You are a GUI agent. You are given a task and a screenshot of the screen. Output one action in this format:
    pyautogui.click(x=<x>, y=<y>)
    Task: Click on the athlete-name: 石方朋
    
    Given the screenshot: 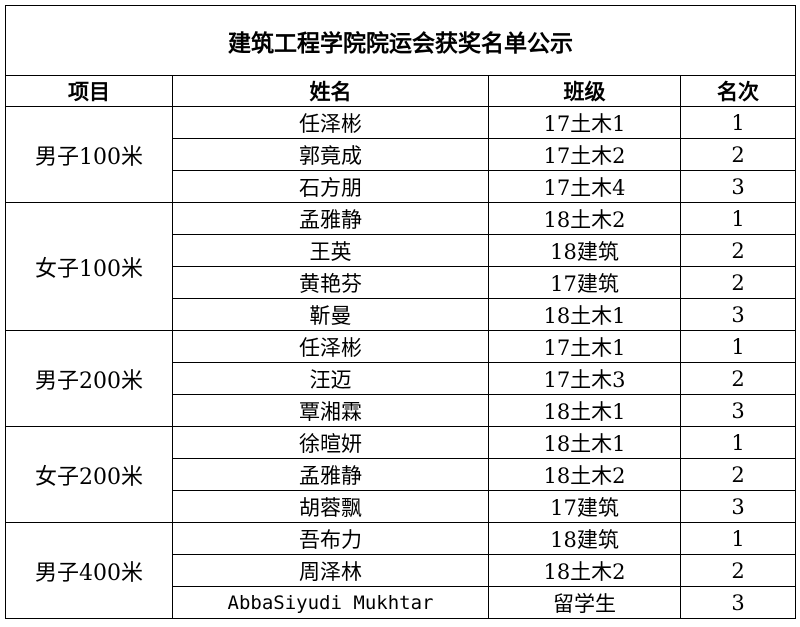 What is the action you would take?
    pyautogui.click(x=330, y=186)
    